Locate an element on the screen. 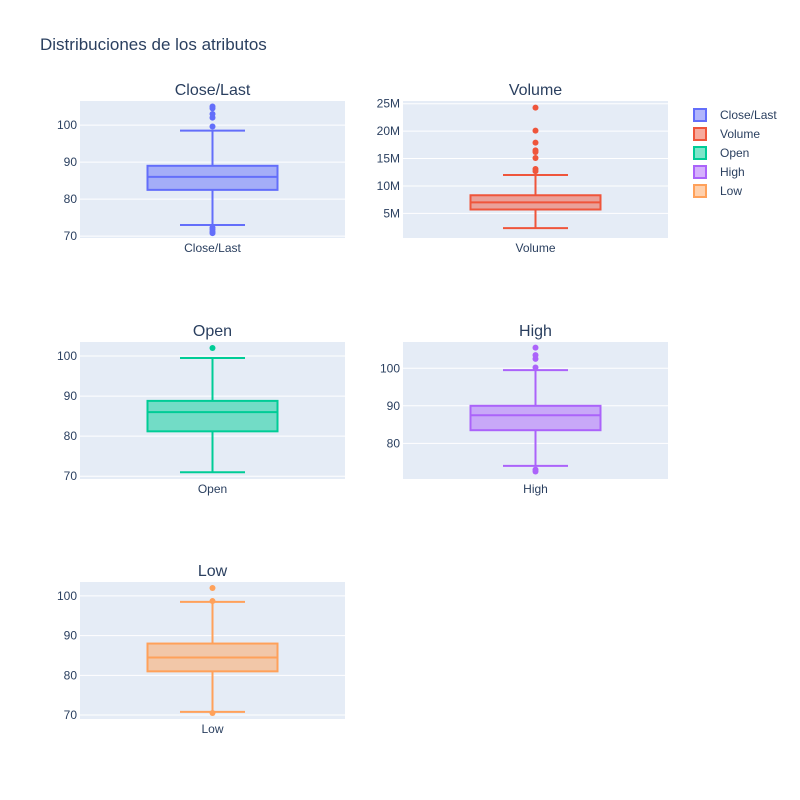 The width and height of the screenshot is (800, 800). subplot-title: High is located at coordinates (535, 331).